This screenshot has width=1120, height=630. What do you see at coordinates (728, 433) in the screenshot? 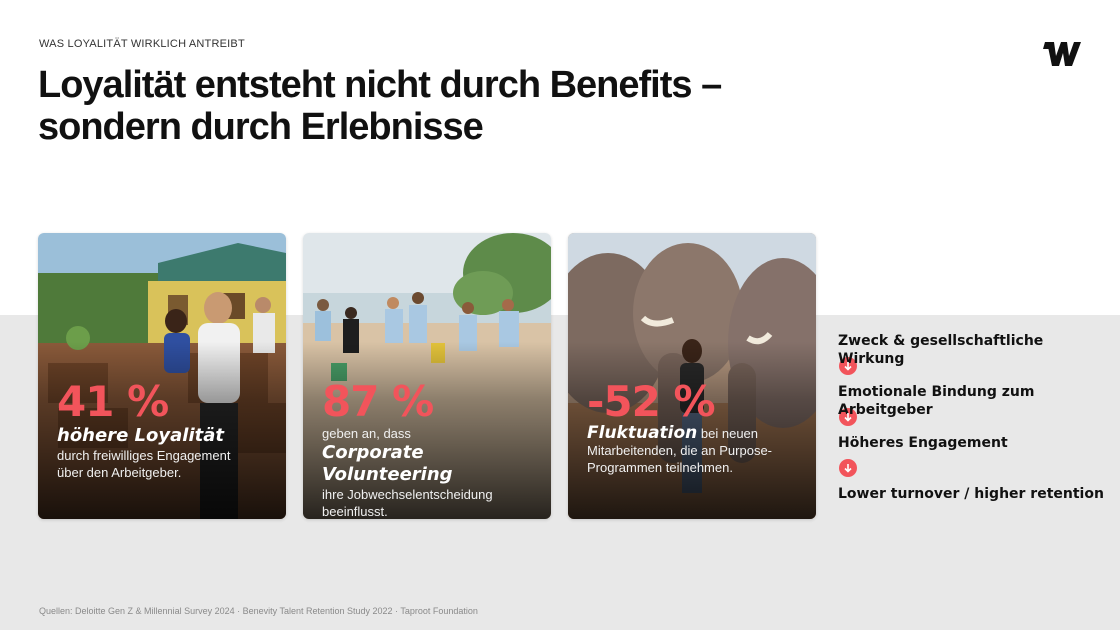
I see `stat-lead-suffix: bei neuen` at bounding box center [728, 433].